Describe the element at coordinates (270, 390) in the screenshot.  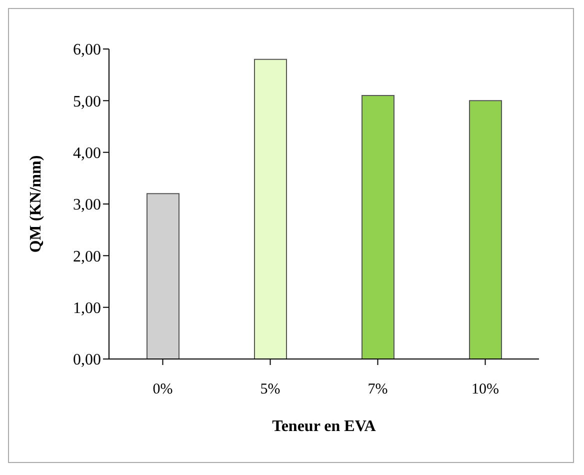
I see `x-tick-label: 5%` at that location.